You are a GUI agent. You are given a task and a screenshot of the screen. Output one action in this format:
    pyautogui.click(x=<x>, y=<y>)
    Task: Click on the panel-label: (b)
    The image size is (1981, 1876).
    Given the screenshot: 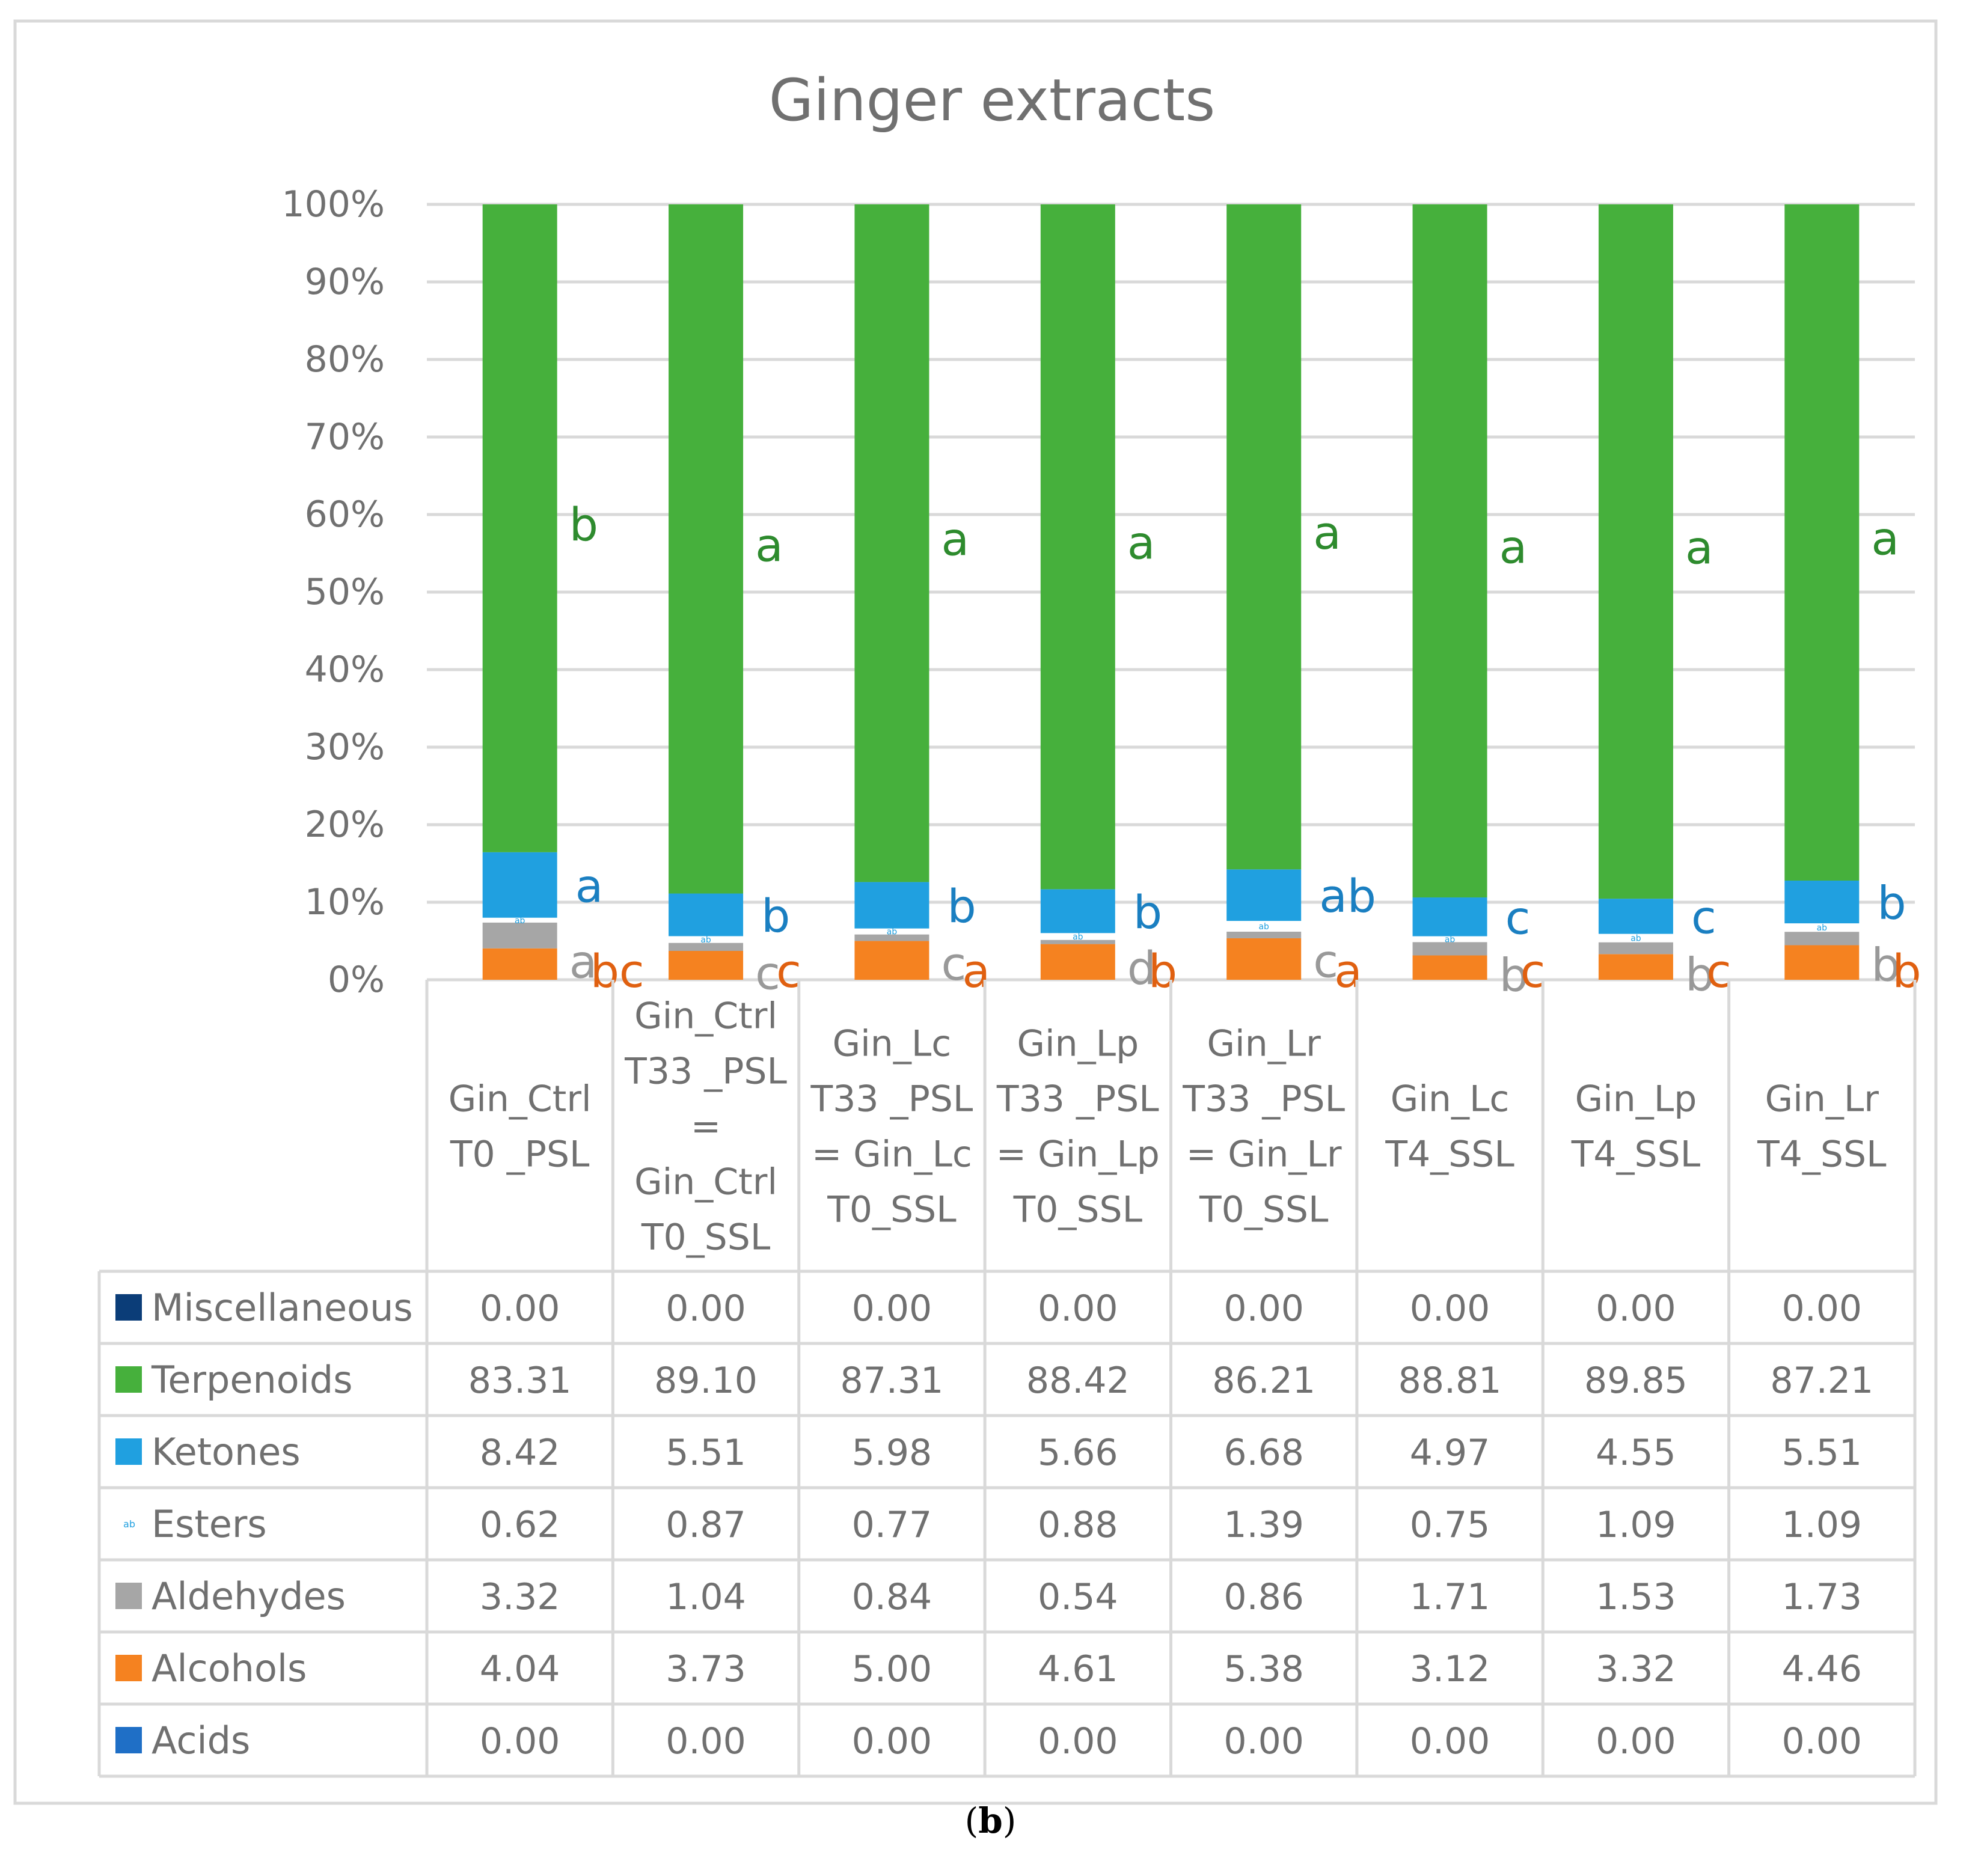 What is the action you would take?
    pyautogui.click(x=991, y=1821)
    